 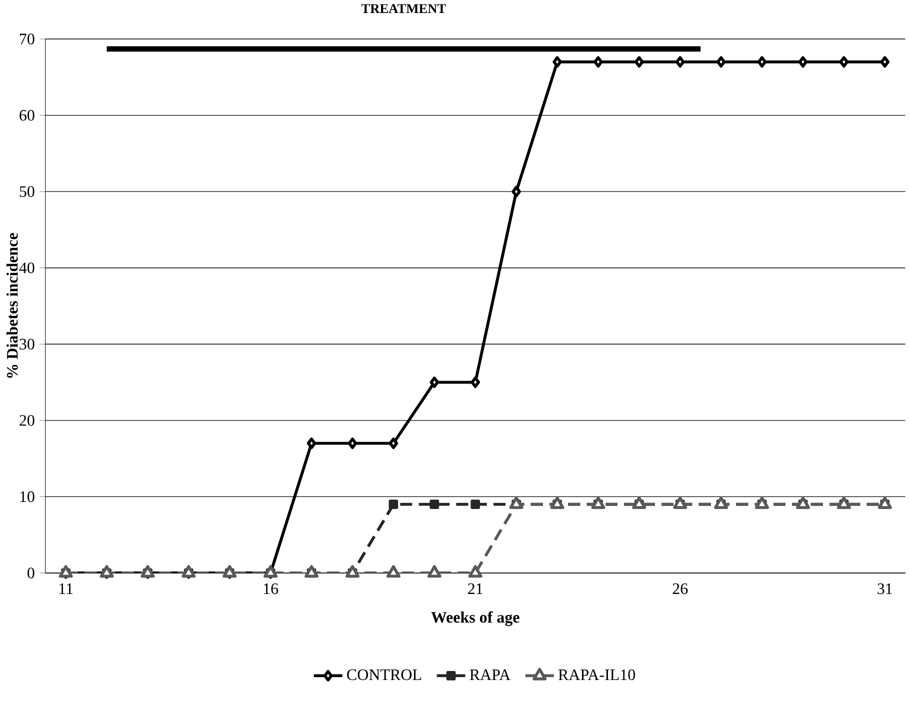 What do you see at coordinates (597, 674) in the screenshot?
I see `legend-label: RAPA-IL10` at bounding box center [597, 674].